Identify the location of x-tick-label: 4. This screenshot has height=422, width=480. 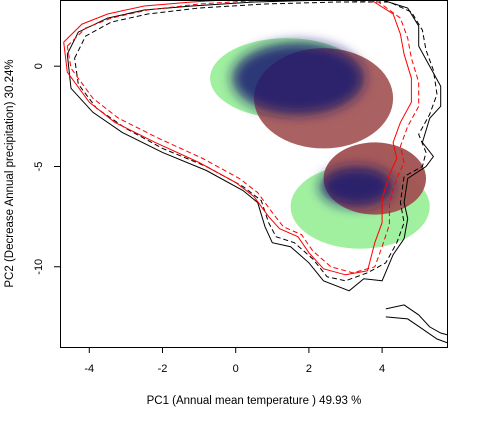
(382, 369).